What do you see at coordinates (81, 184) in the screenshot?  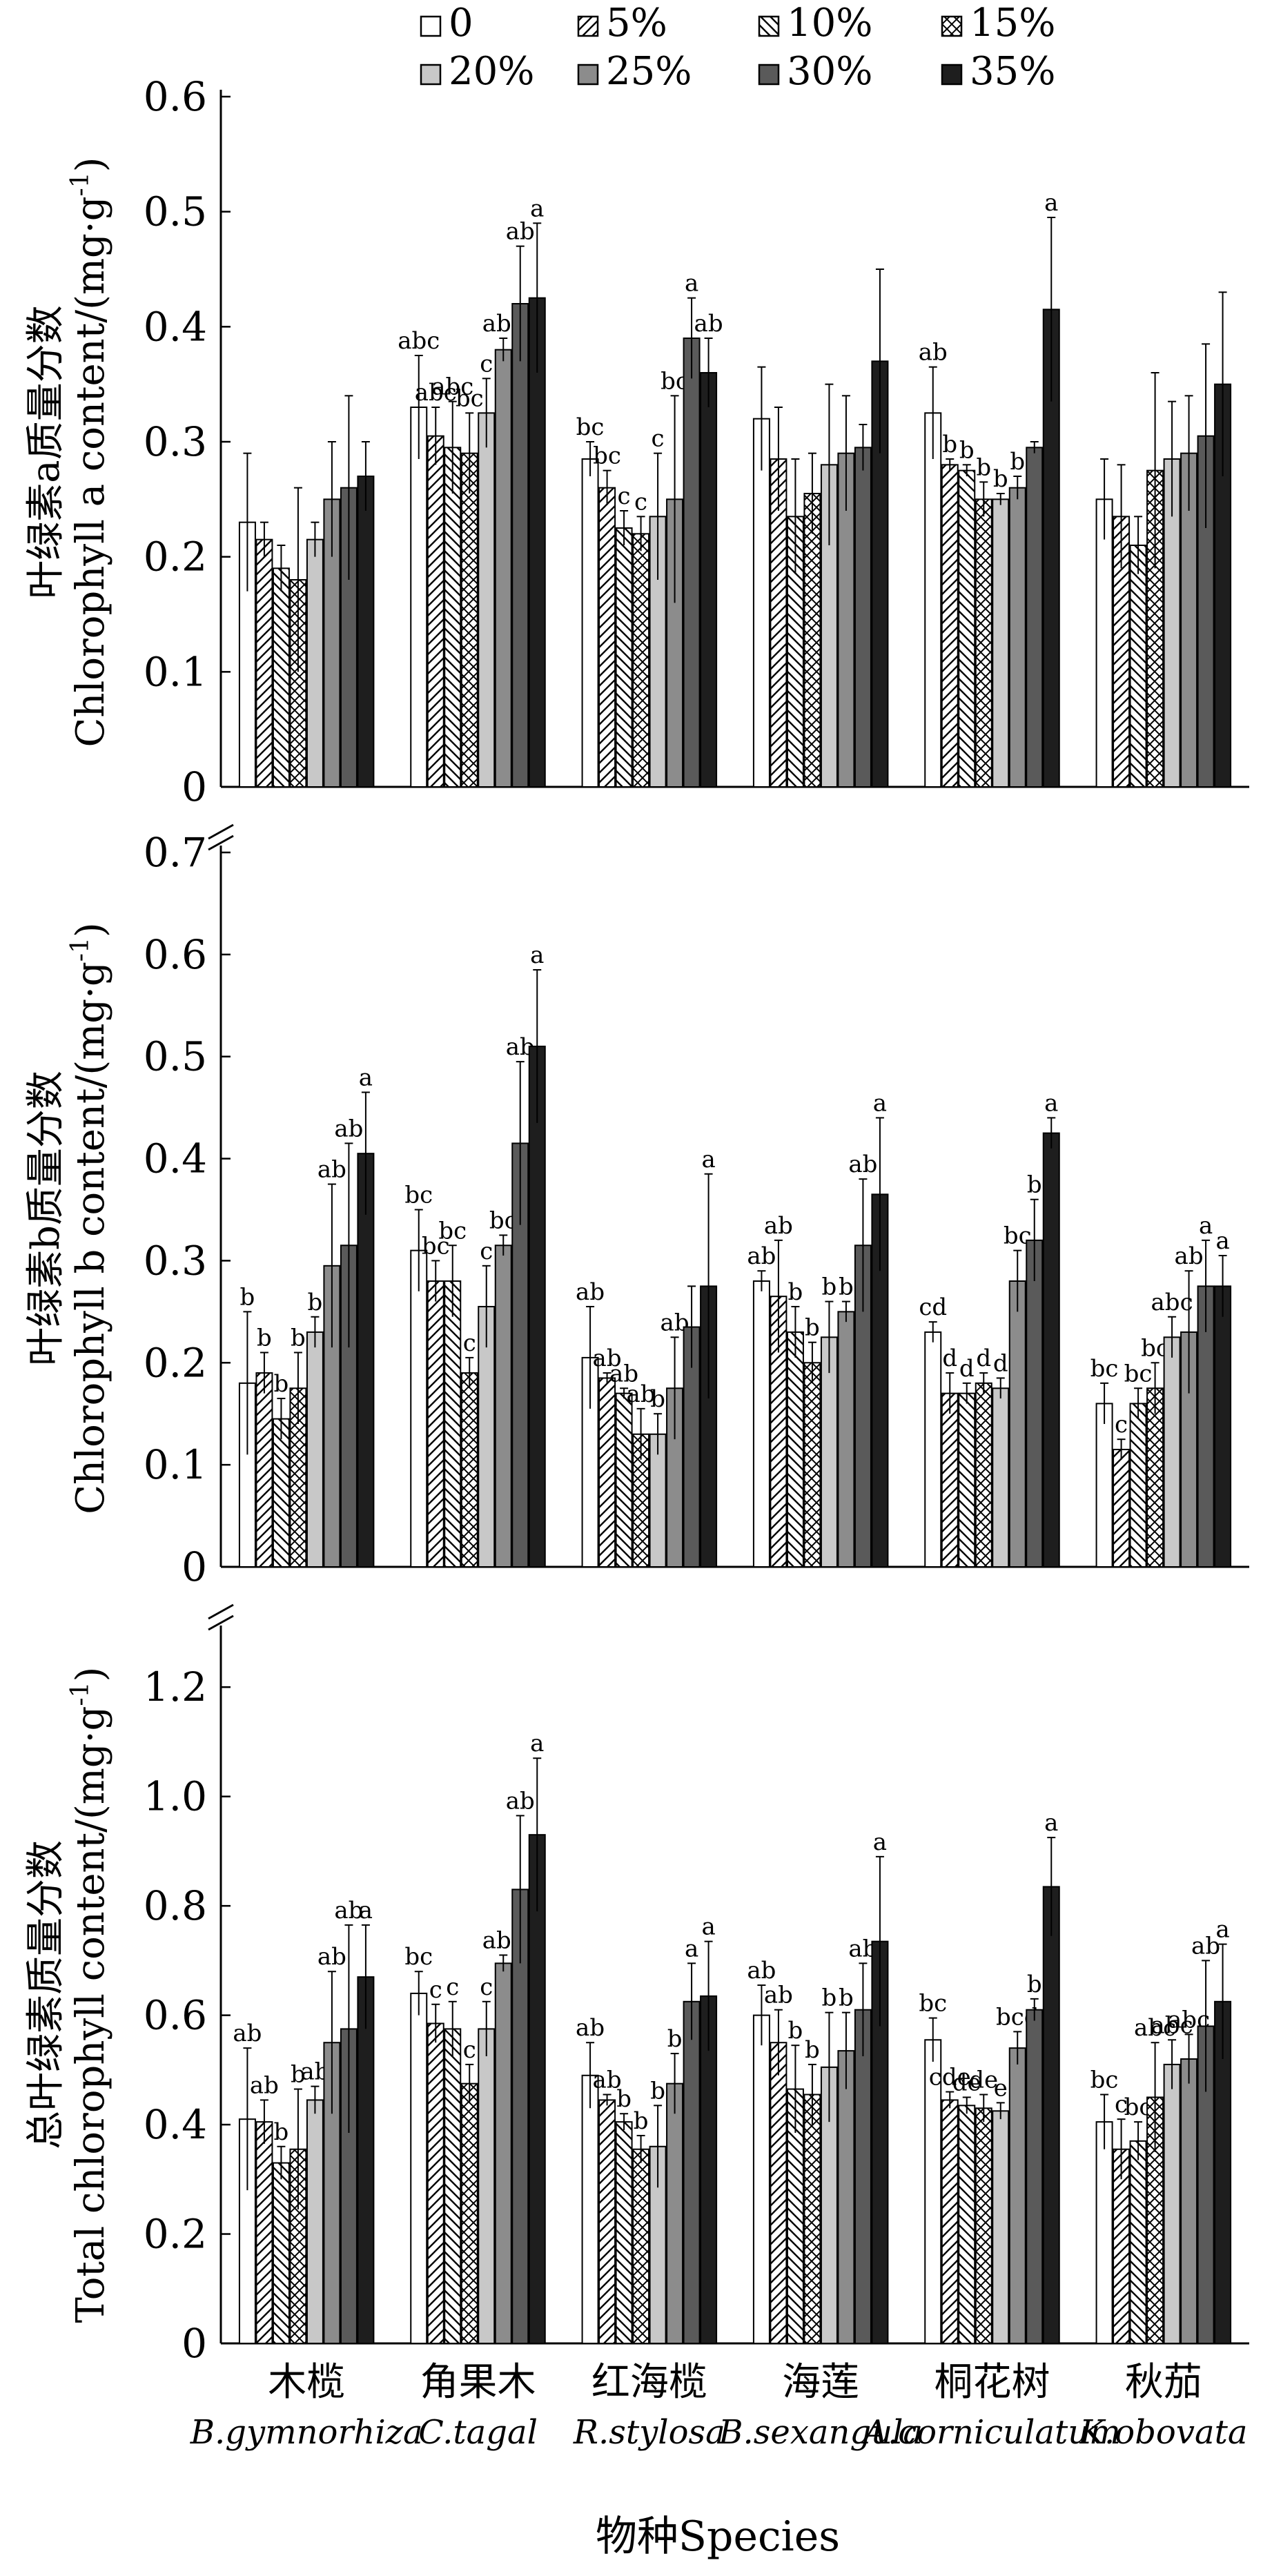 I see `panel-a-ylabel-en-sup: -1` at bounding box center [81, 184].